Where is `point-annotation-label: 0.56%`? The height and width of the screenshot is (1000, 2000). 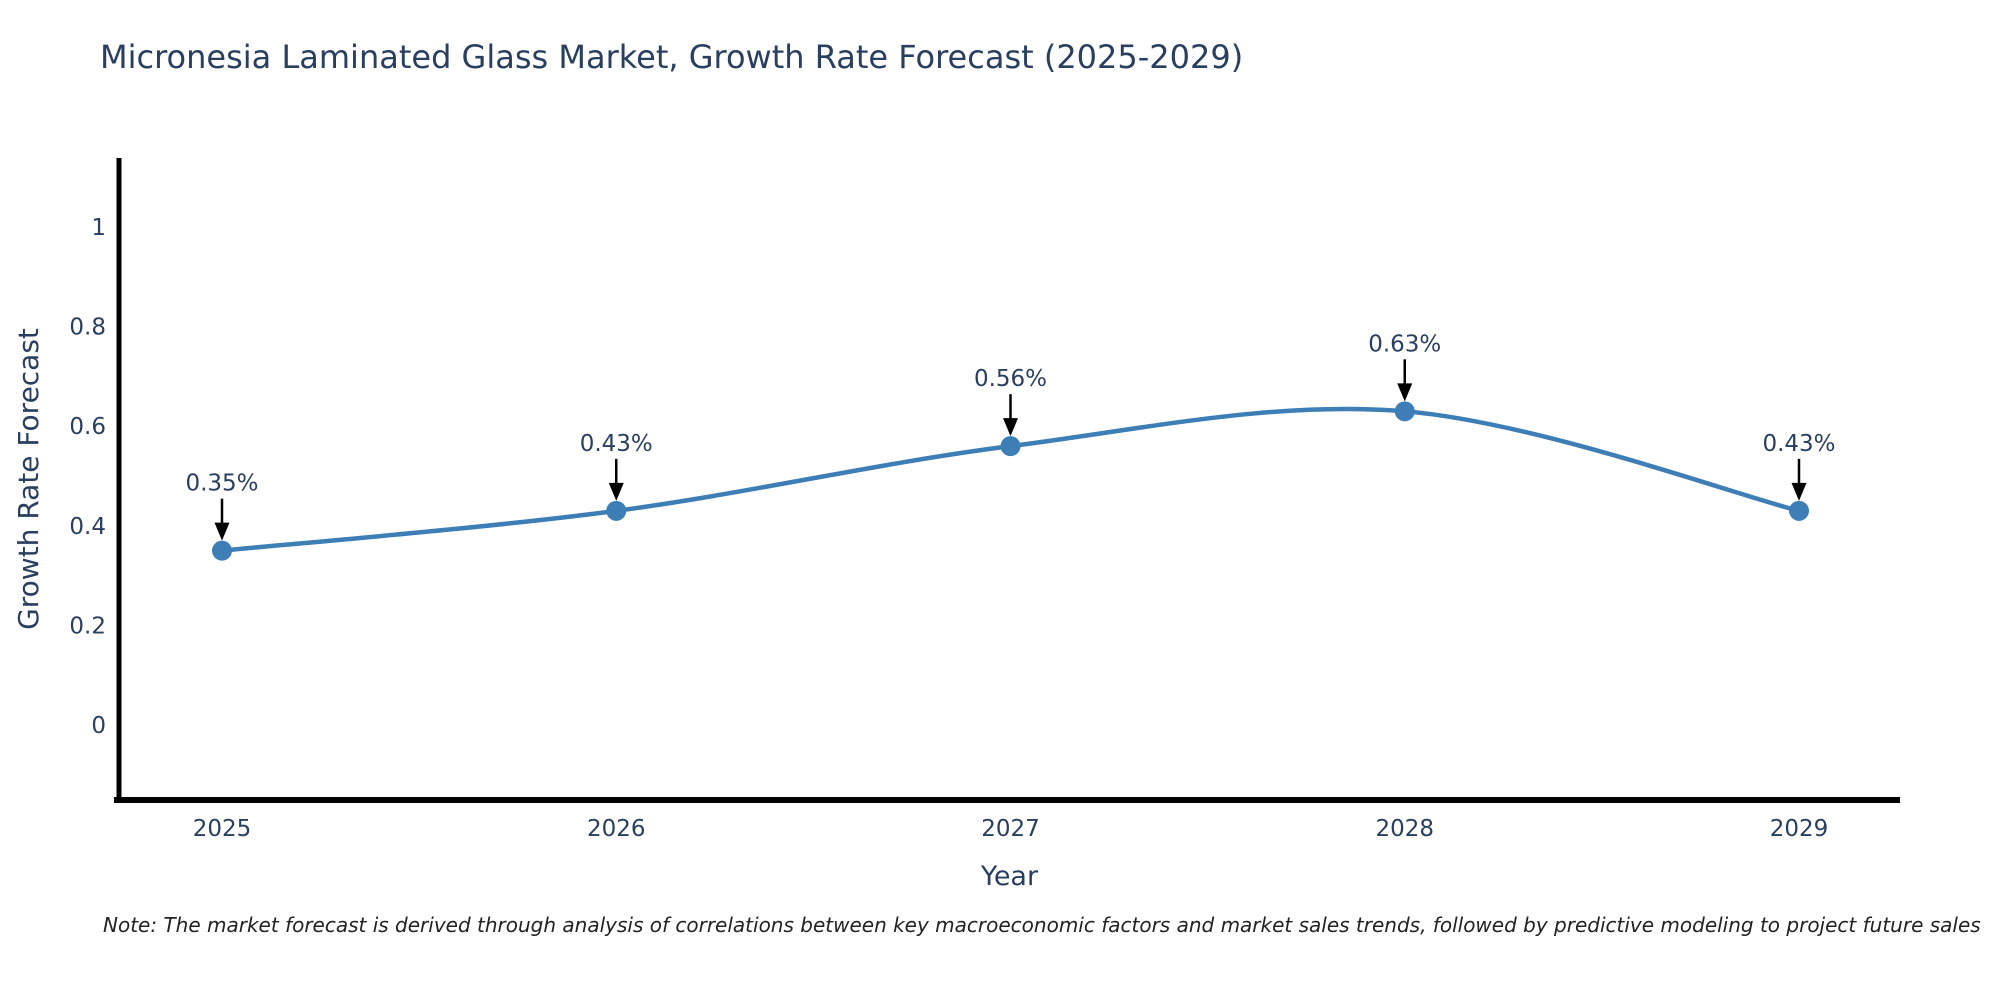 point-annotation-label: 0.56% is located at coordinates (1010, 379).